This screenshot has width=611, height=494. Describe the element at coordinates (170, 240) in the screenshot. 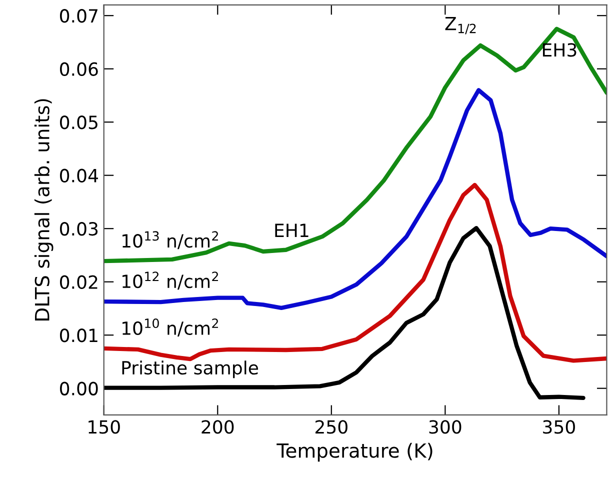

I see `series-label: 10$^{13}$ n/cm$^{2}$` at that location.